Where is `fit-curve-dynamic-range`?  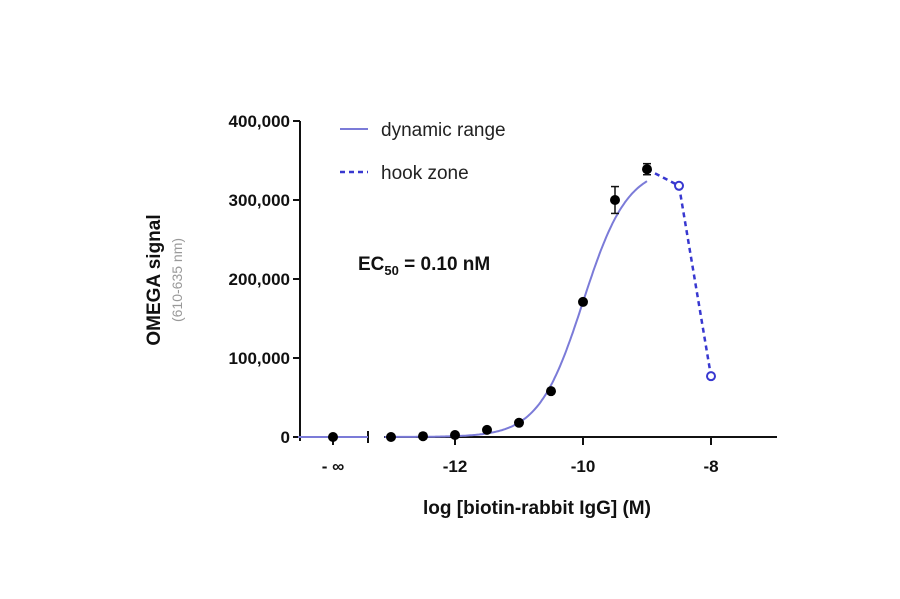
fit-curve-dynamic-range is located at coordinates (516, 309).